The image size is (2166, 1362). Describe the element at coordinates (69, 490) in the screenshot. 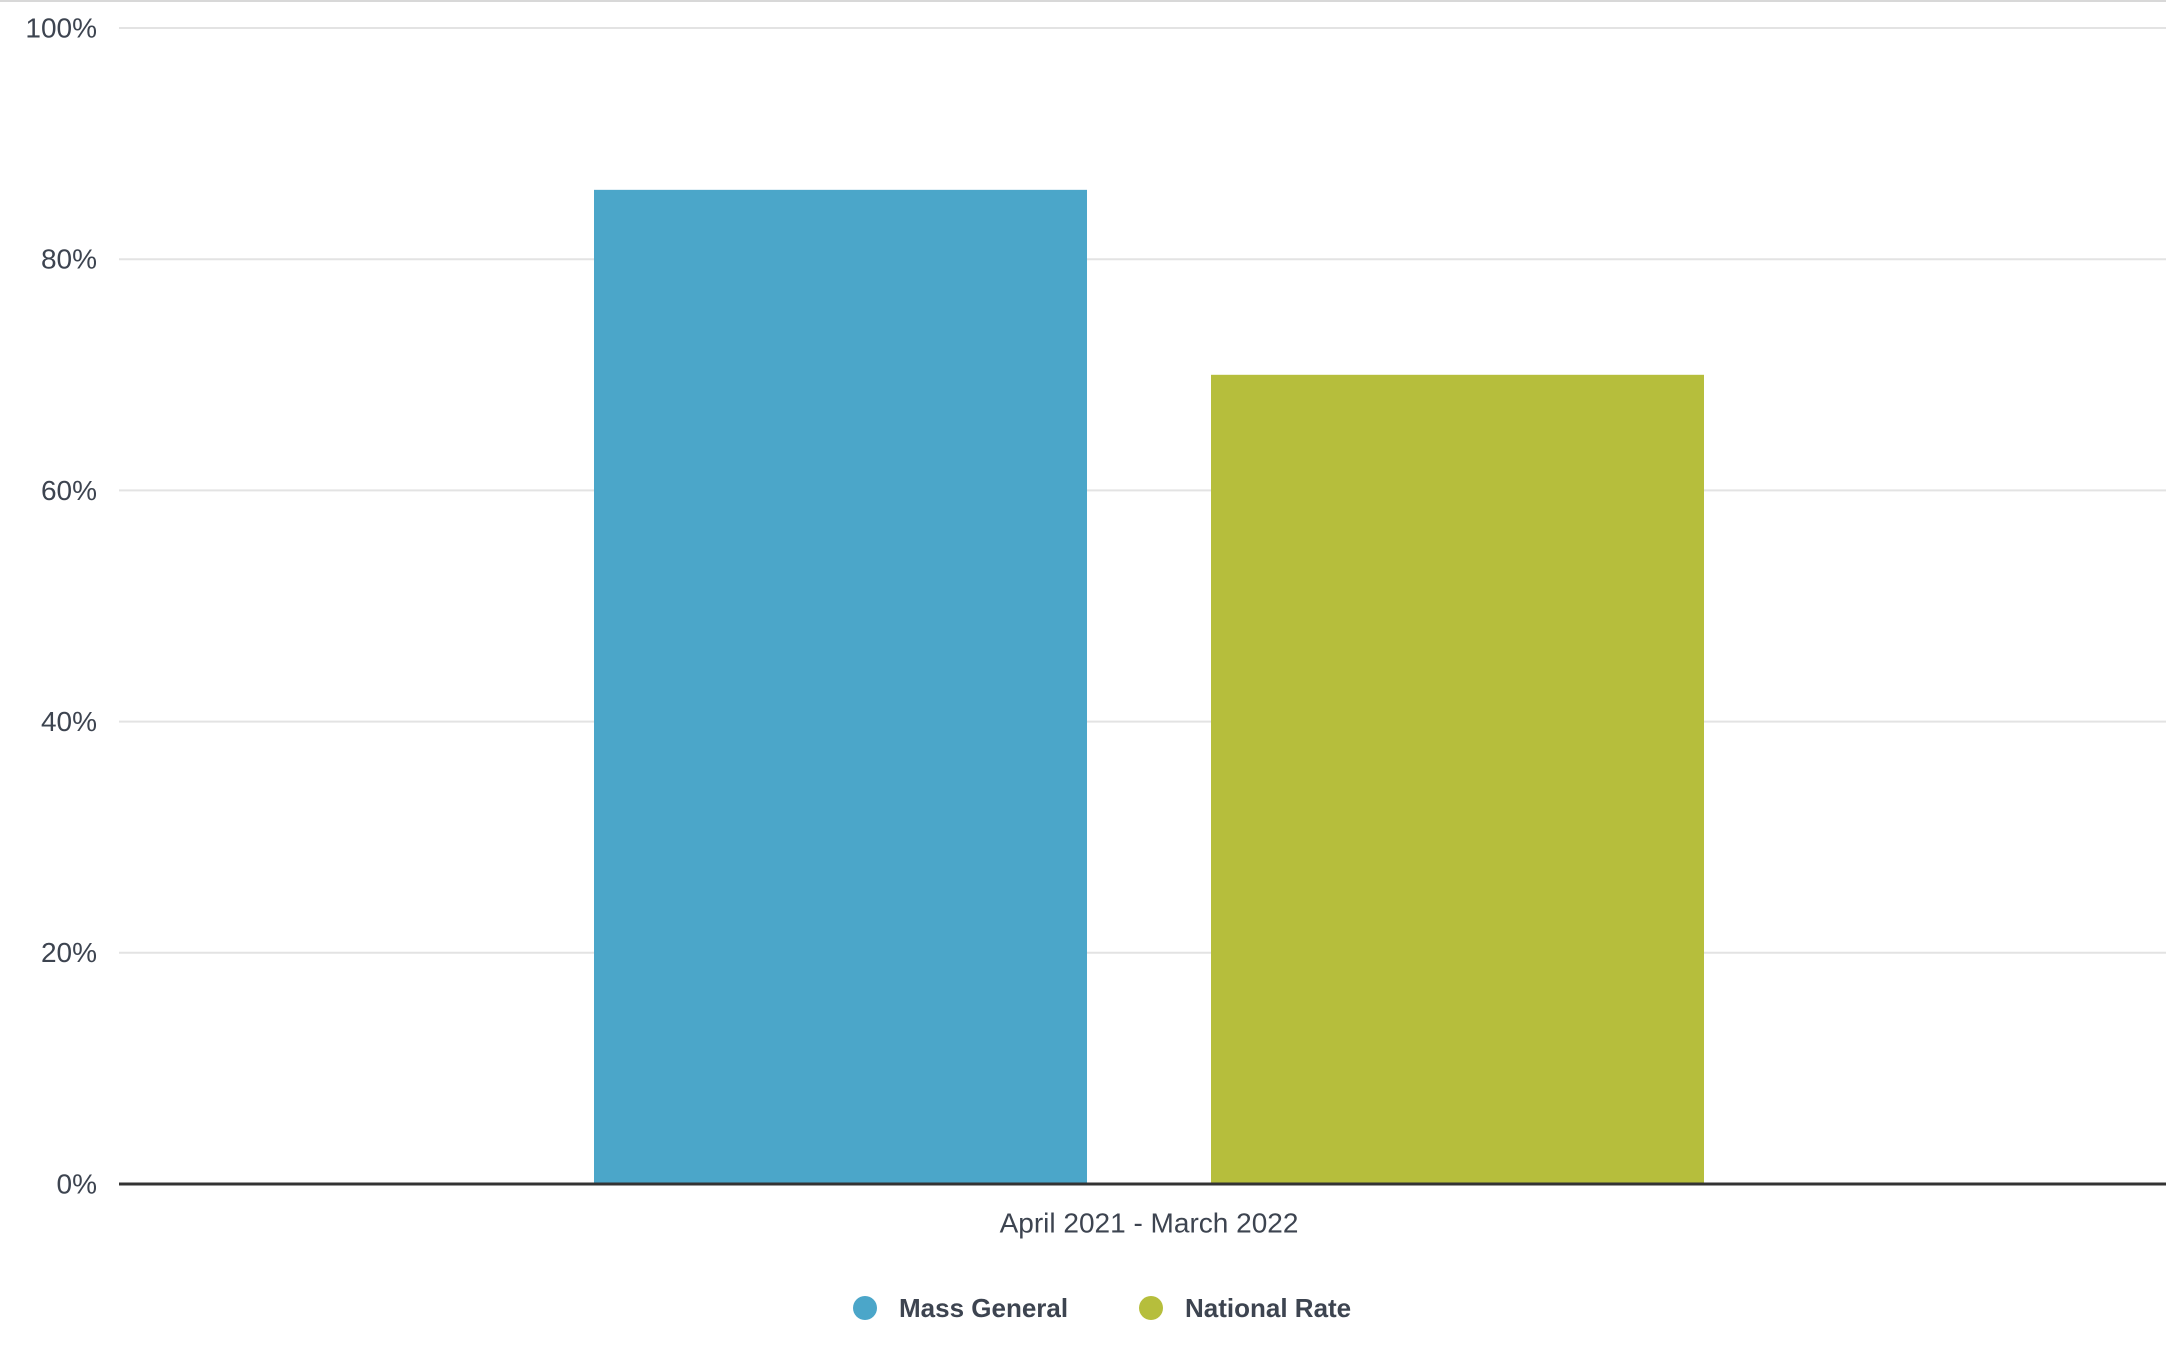

I see `y-tick-label: 60%` at that location.